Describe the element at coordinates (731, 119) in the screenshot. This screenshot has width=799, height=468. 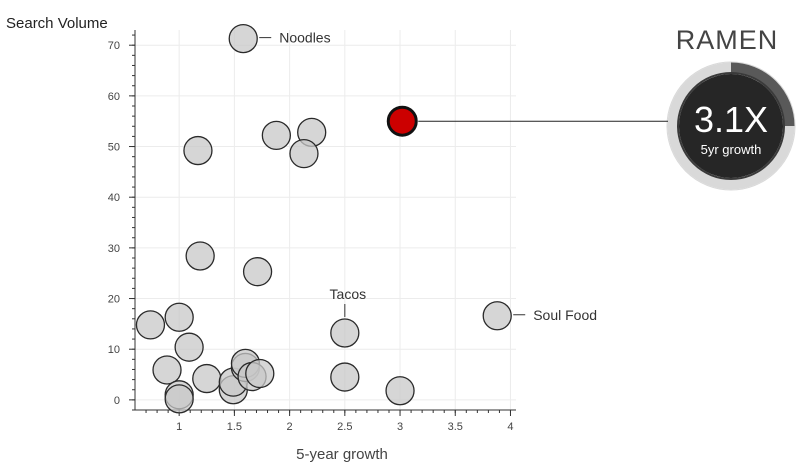
I see `callout-value: 3.1X` at that location.